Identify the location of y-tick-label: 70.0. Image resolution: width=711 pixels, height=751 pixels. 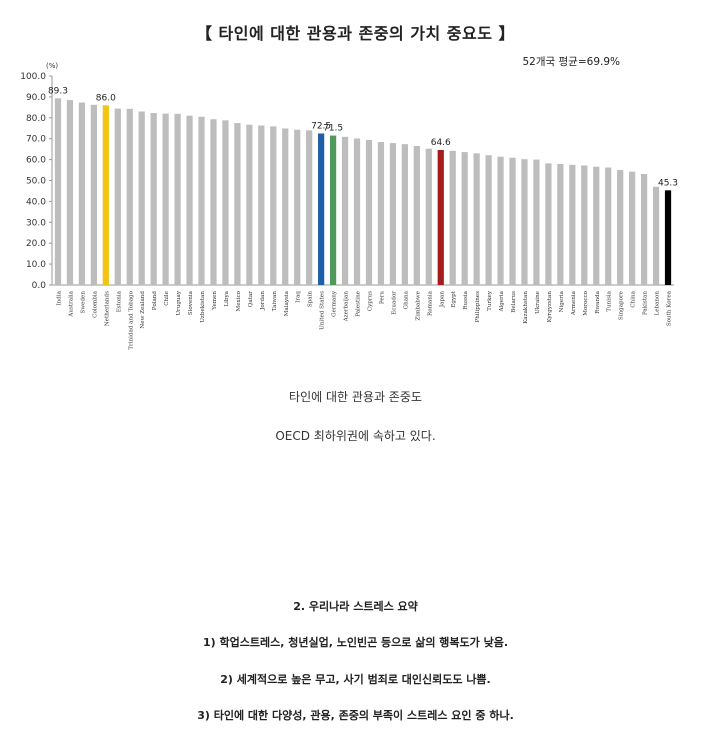
(36, 140).